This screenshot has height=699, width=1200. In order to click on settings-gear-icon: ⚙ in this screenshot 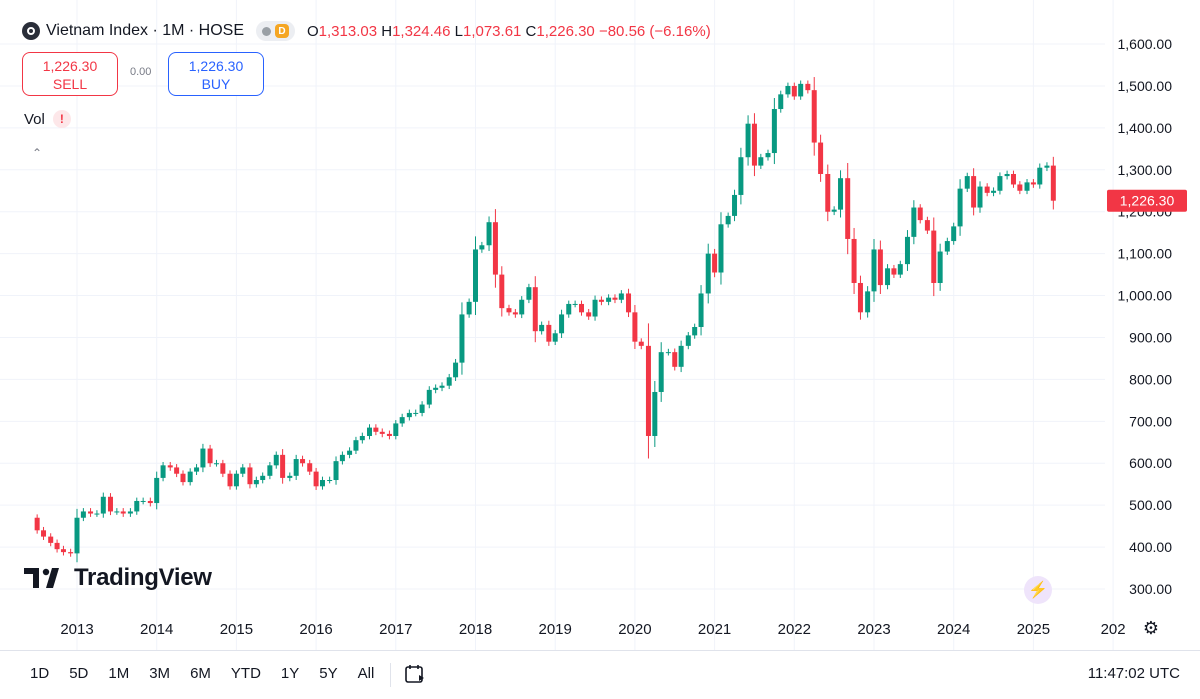, I will do `click(1151, 627)`.